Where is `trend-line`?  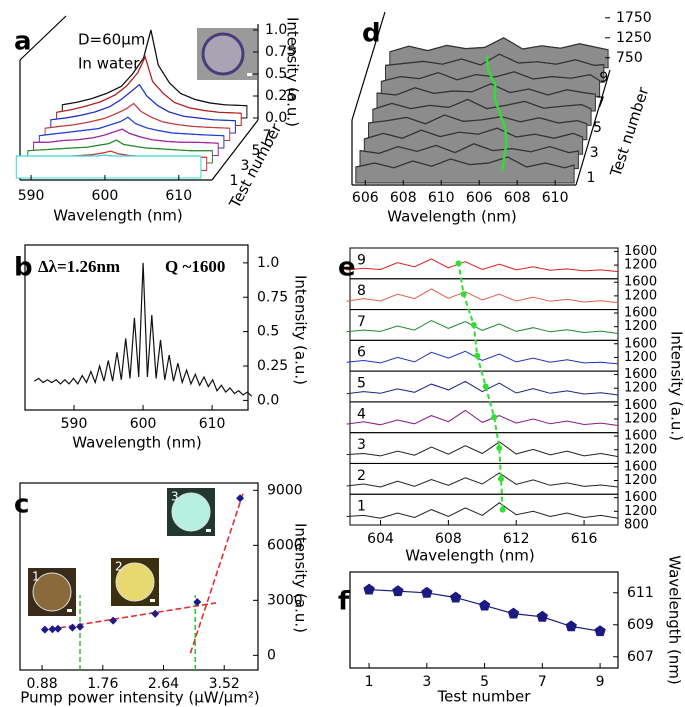
trend-line is located at coordinates (480, 386).